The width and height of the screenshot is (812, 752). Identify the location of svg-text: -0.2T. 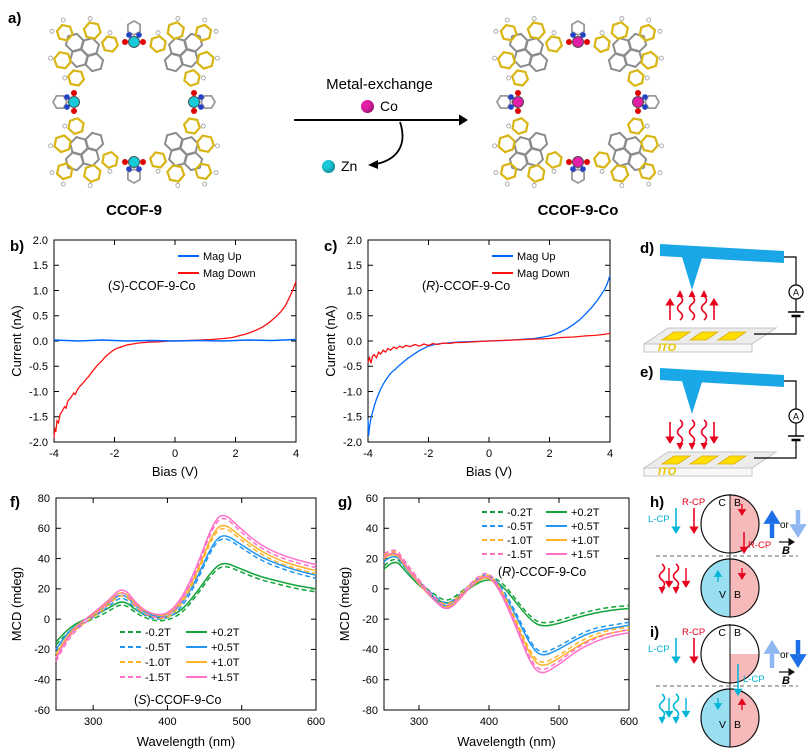
(520, 513).